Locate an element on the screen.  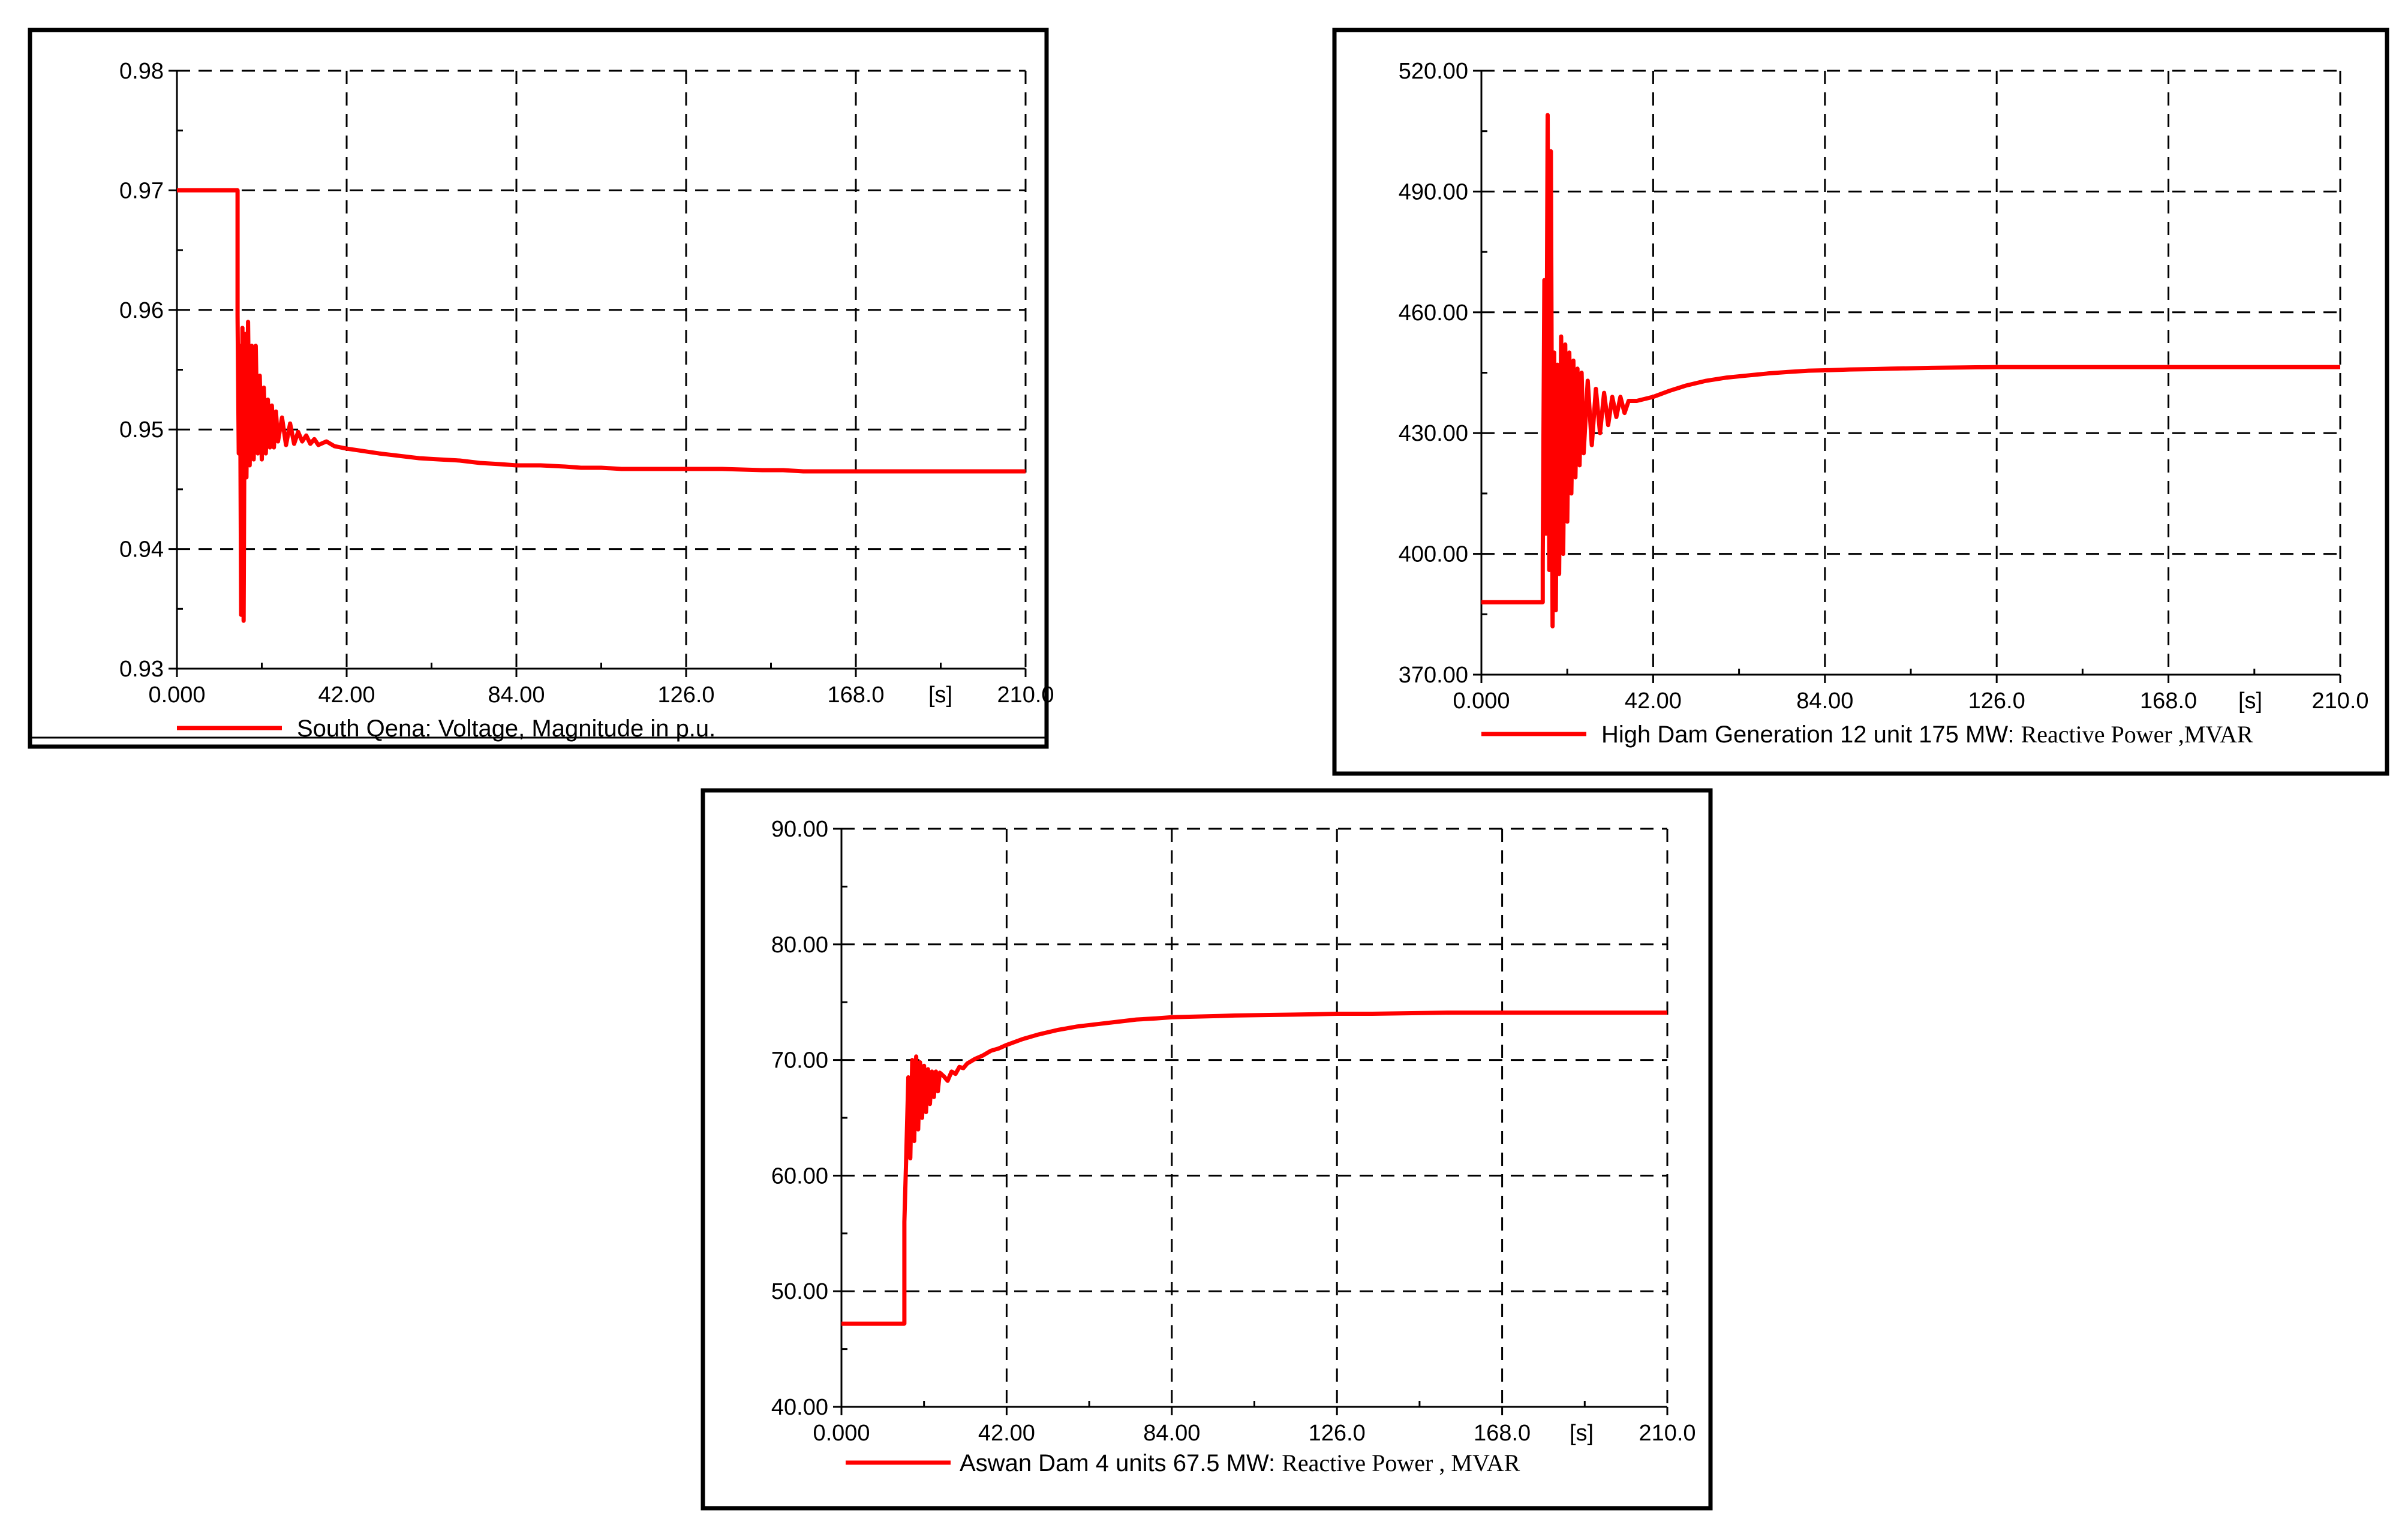
legend-text-part: Aswan Dam 4 units 67.5 MW: is located at coordinates (1121, 1463).